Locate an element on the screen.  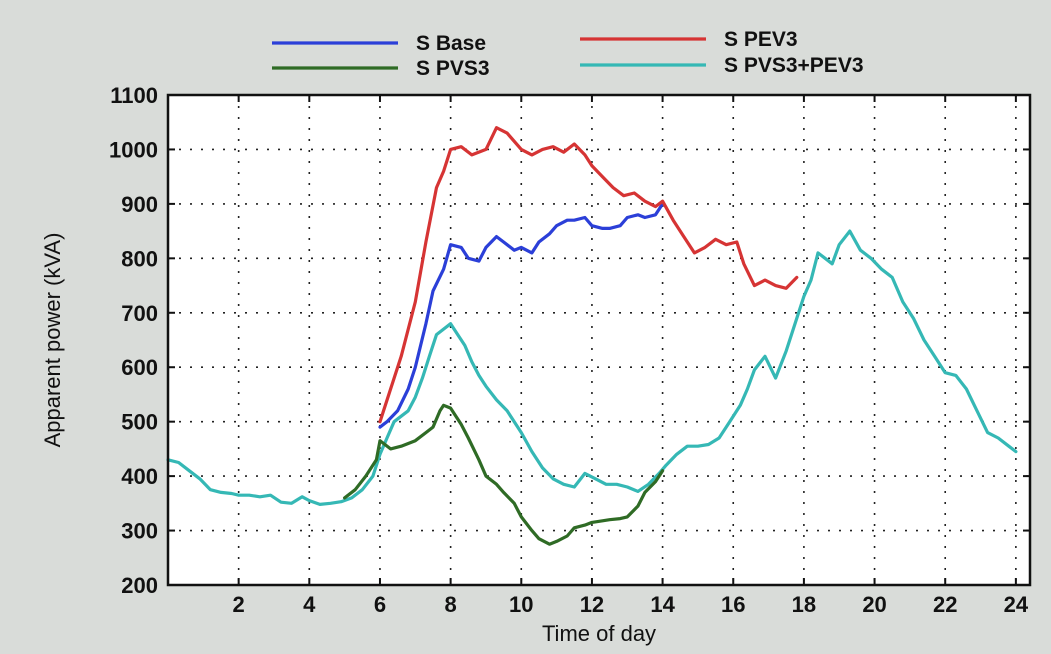
x-tick-label: 16 is located at coordinates (733, 604).